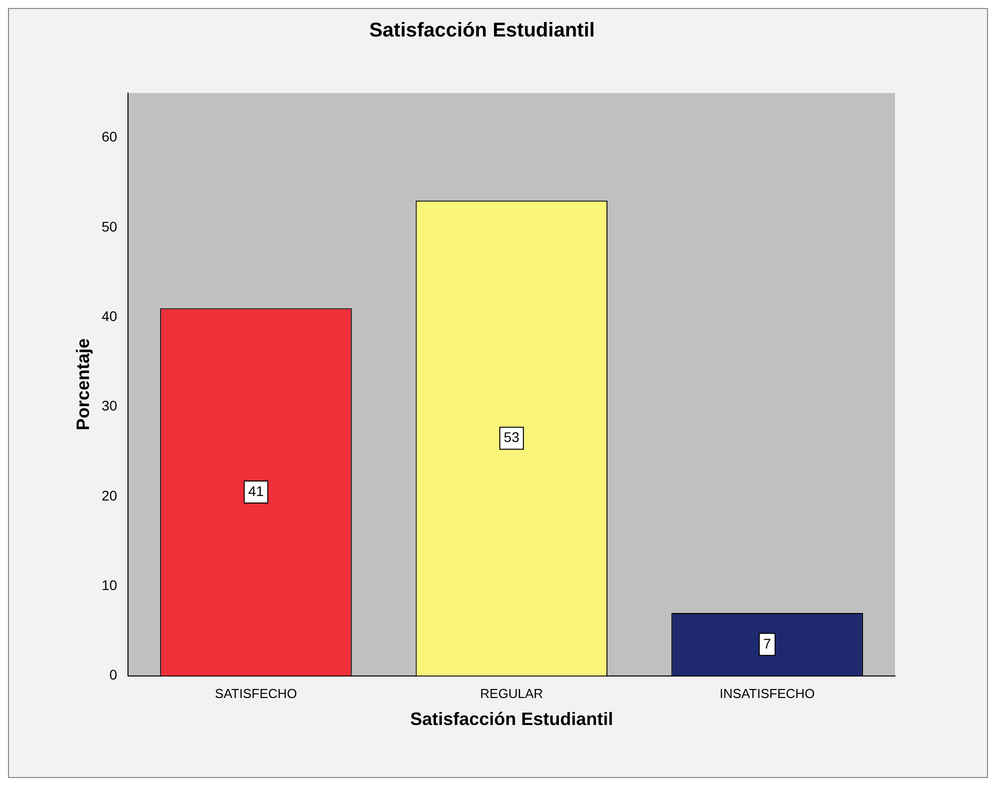 The height and width of the screenshot is (787, 998). What do you see at coordinates (512, 694) in the screenshot?
I see `x-tick-label: REGULAR` at bounding box center [512, 694].